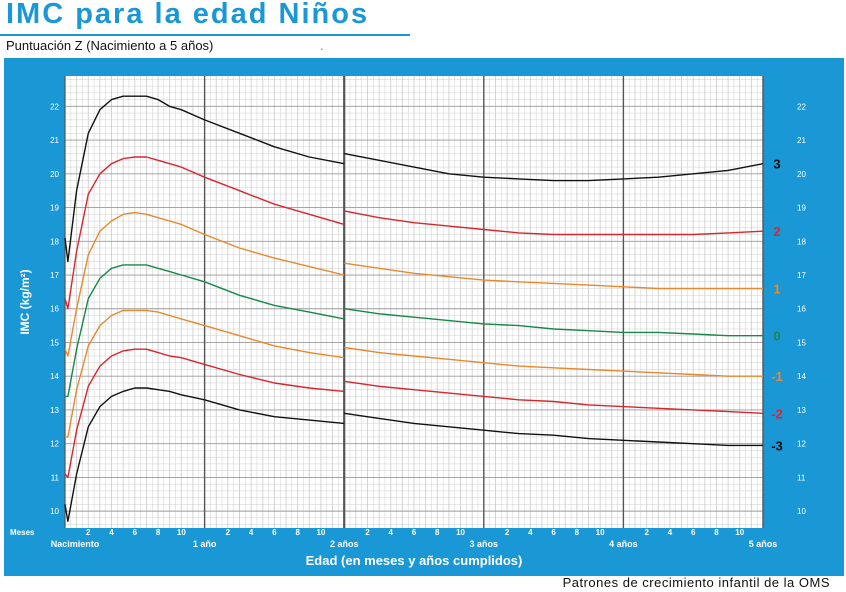 The height and width of the screenshot is (592, 846). Describe the element at coordinates (801, 208) in the screenshot. I see `y-tick-label-right: 19` at that location.